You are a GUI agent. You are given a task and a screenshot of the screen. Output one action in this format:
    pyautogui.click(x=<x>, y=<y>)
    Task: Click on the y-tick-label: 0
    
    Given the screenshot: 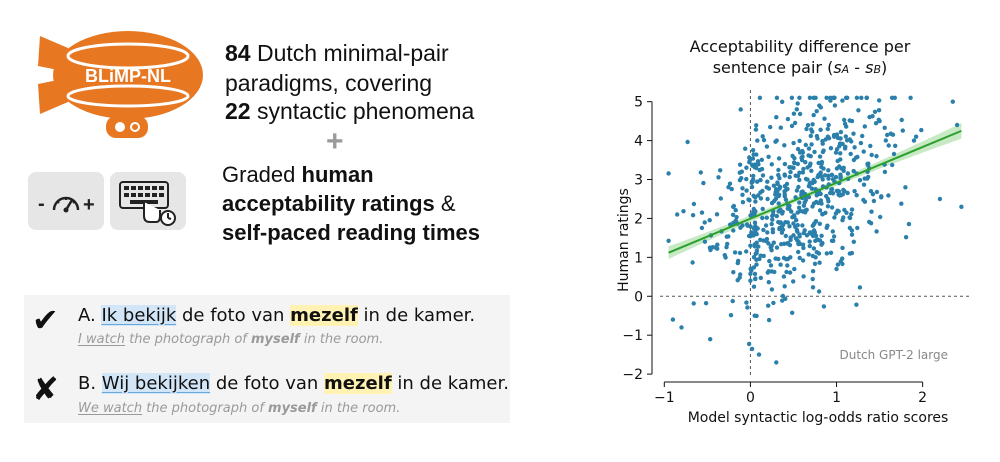 What is the action you would take?
    pyautogui.click(x=638, y=297)
    